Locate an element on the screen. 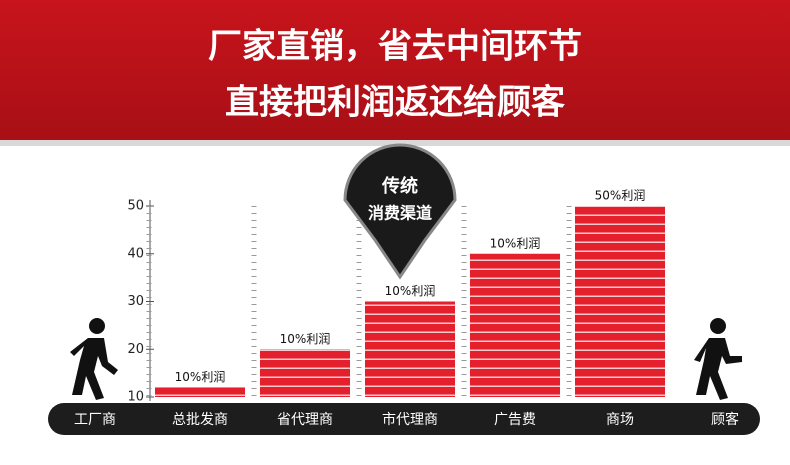 This screenshot has height=465, width=790. walker-right is located at coordinates (718, 359).